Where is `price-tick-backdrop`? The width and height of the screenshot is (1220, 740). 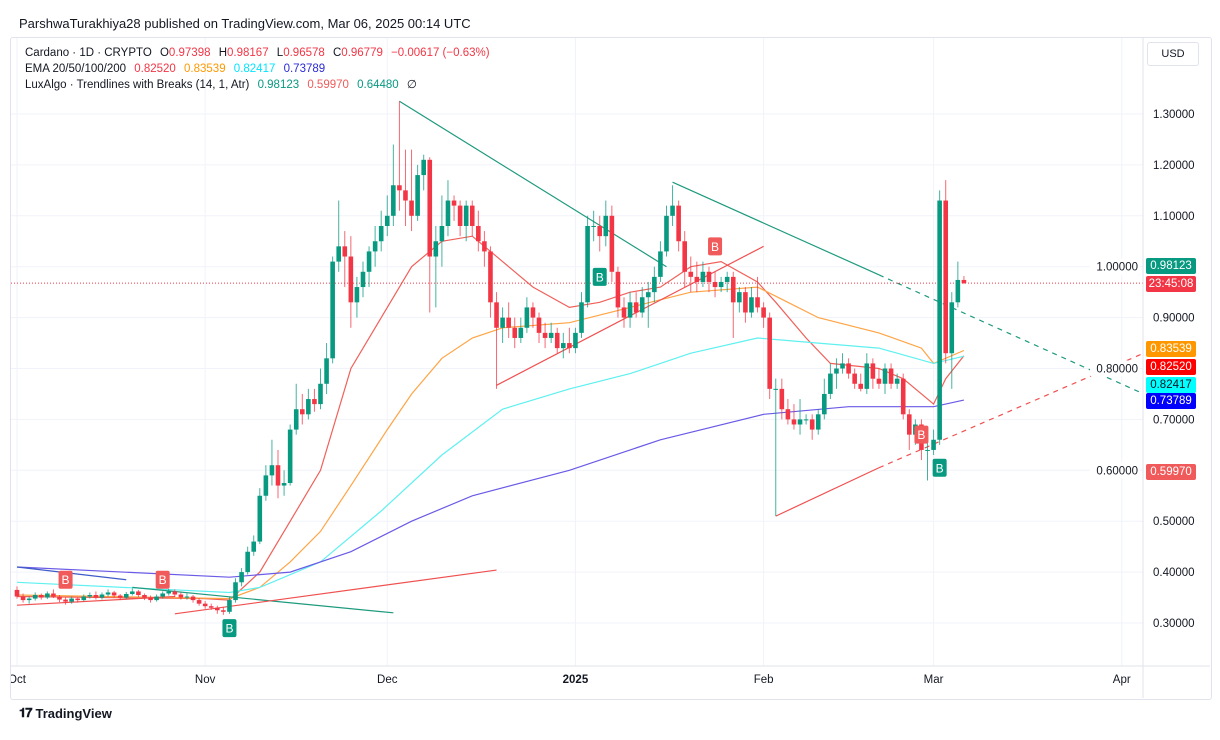 price-tick-backdrop is located at coordinates (1115, 266).